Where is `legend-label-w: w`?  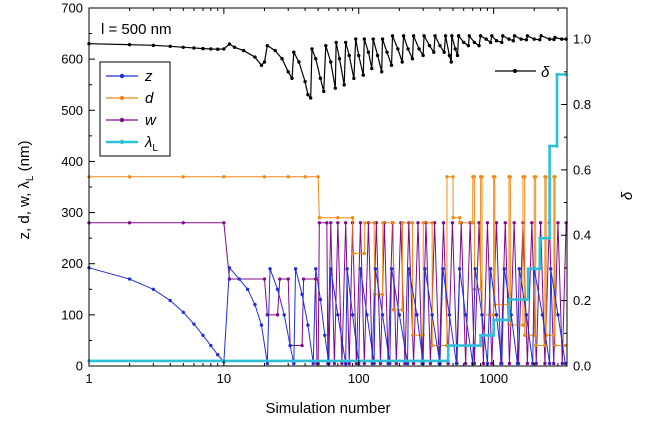 legend-label-w: w is located at coordinates (151, 120).